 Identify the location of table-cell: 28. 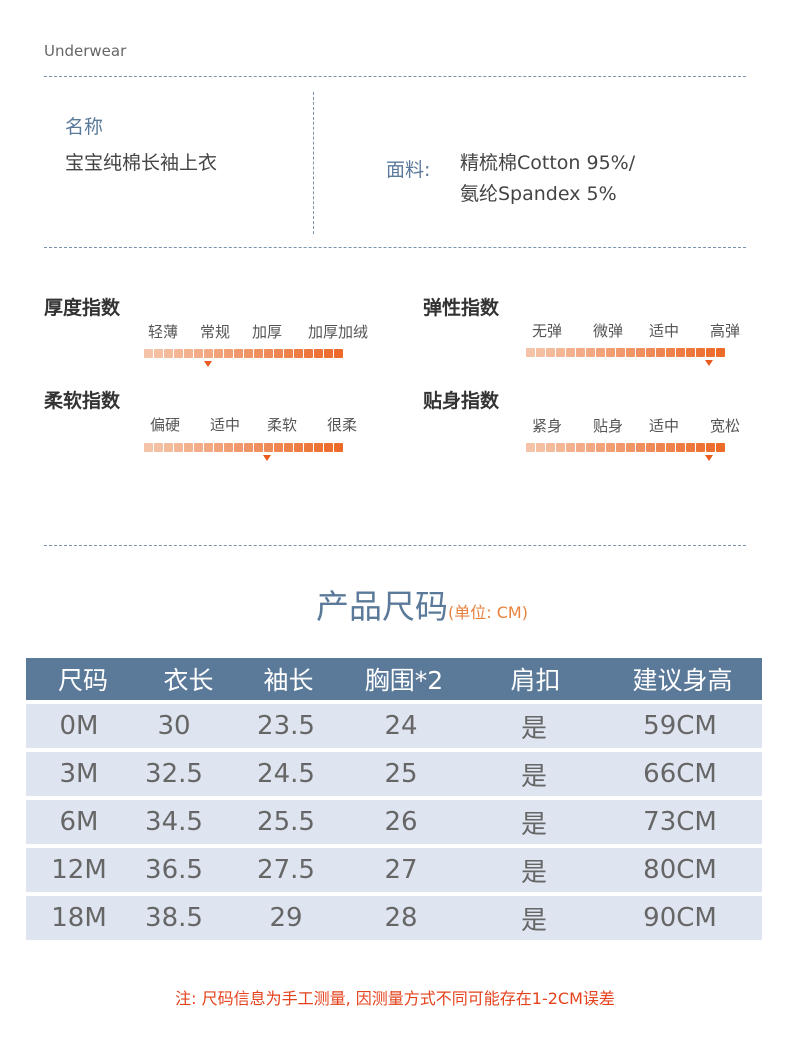
(401, 918).